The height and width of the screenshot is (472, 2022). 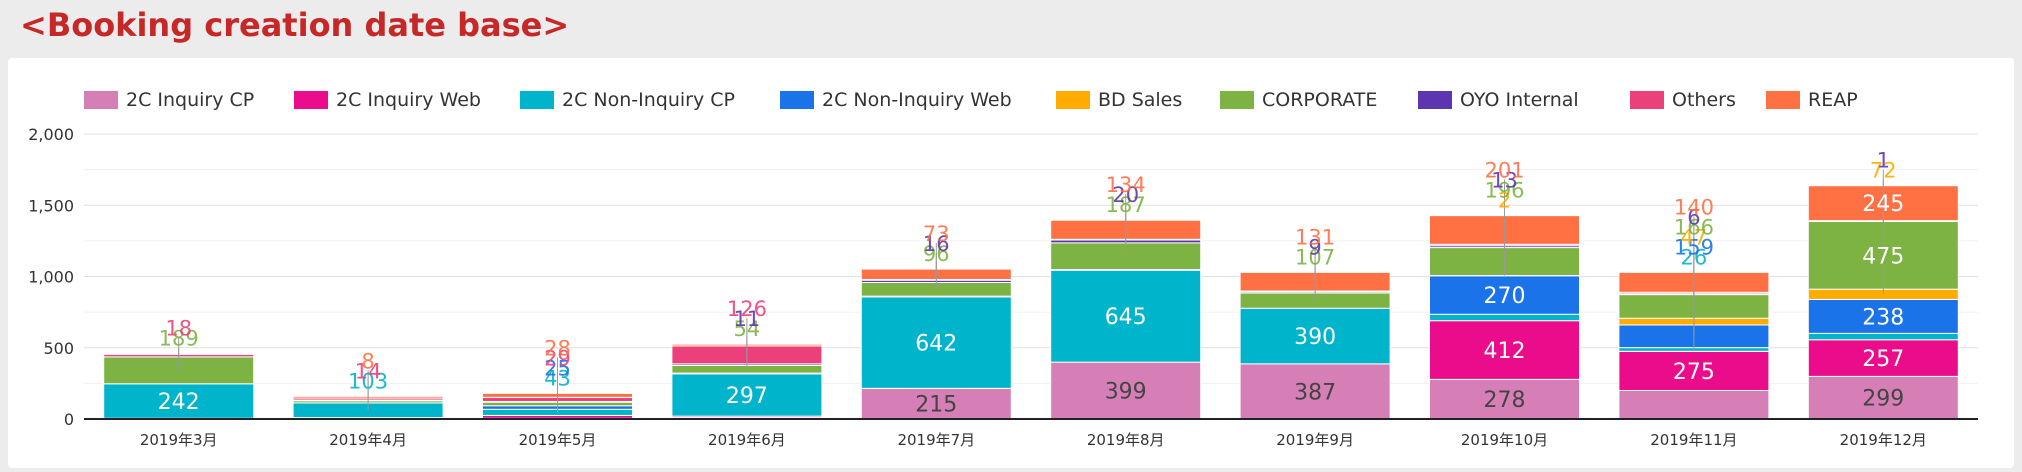 What do you see at coordinates (1504, 440) in the screenshot?
I see `x-tick-label: 2019年10月` at bounding box center [1504, 440].